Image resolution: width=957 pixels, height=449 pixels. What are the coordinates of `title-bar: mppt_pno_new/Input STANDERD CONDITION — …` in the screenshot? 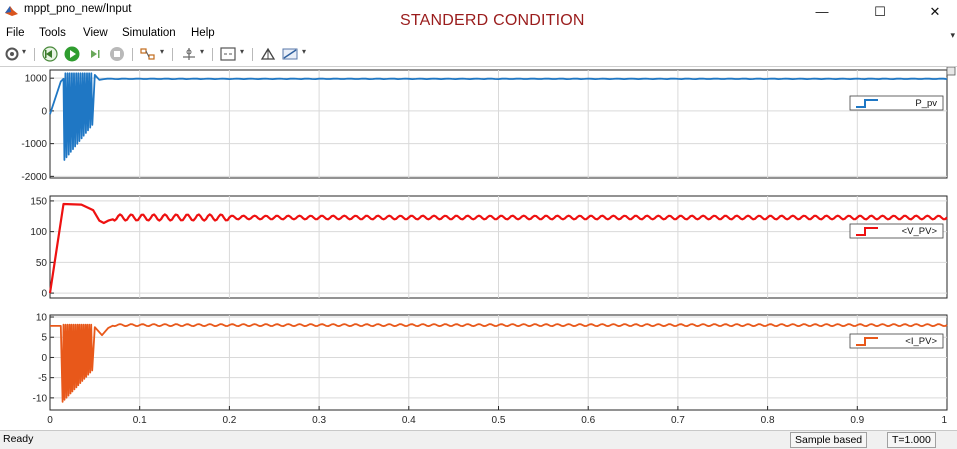 It's located at (478, 14).